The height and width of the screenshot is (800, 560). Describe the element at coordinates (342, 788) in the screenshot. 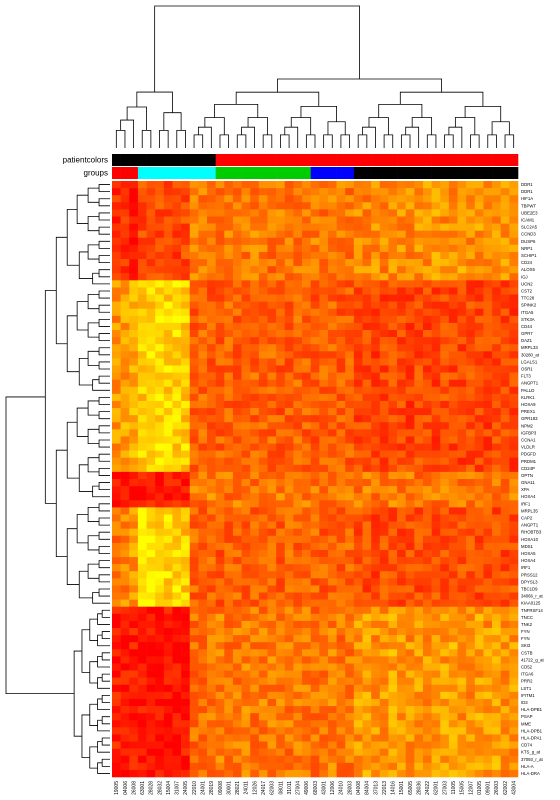

I see `column-label: 24010` at that location.